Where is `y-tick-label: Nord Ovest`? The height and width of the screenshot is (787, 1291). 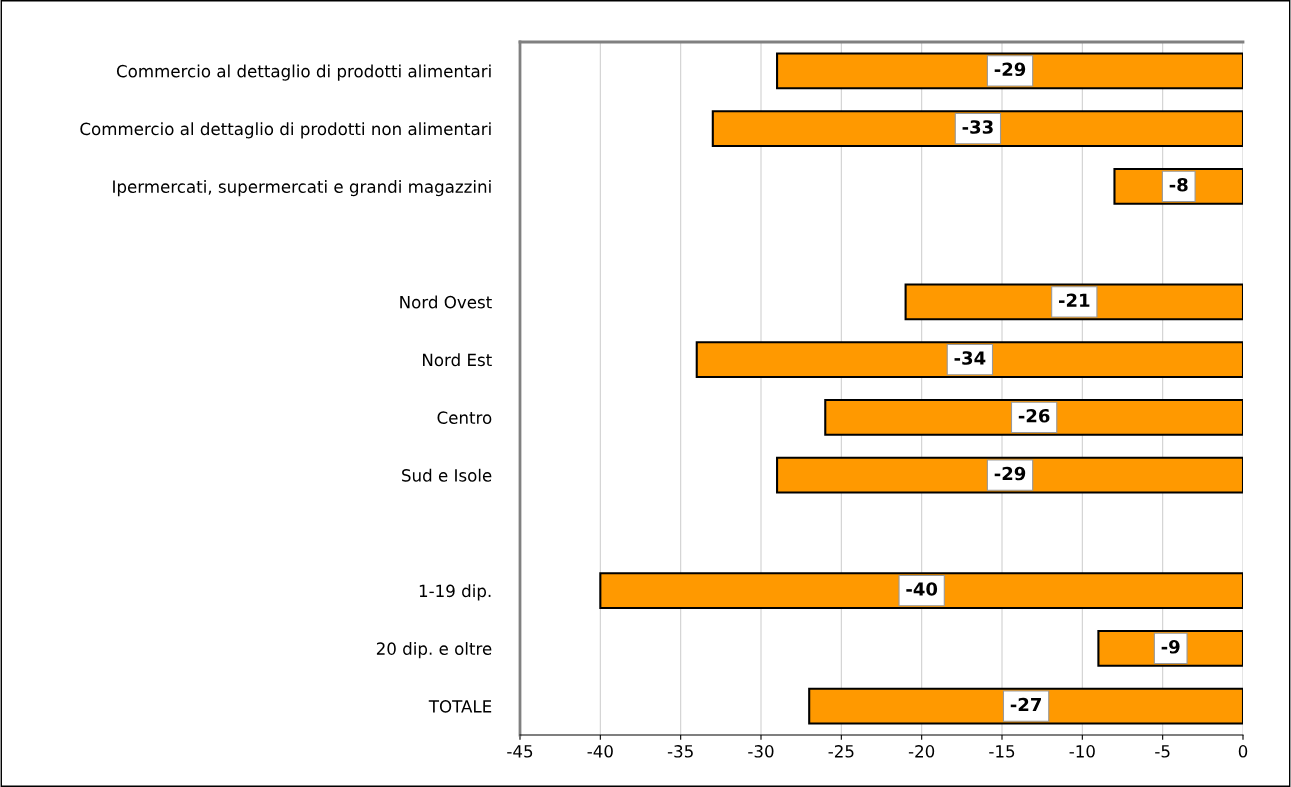 y-tick-label: Nord Ovest is located at coordinates (446, 302).